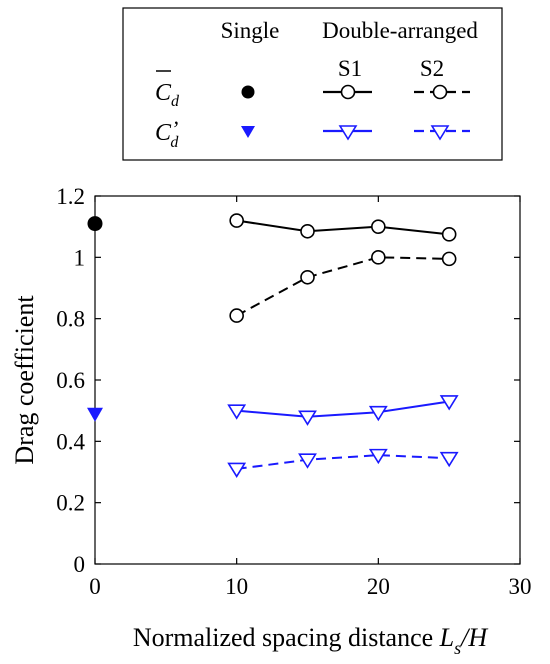 This screenshot has width=550, height=664. What do you see at coordinates (312, 133) in the screenshot?
I see `legend-row-fluct: C’ d` at bounding box center [312, 133].